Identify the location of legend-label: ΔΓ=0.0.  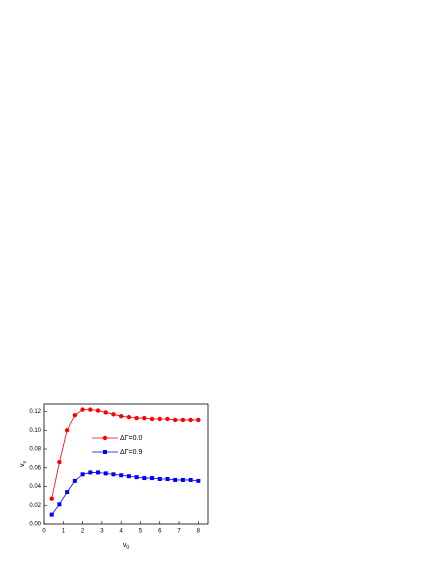
(131, 438).